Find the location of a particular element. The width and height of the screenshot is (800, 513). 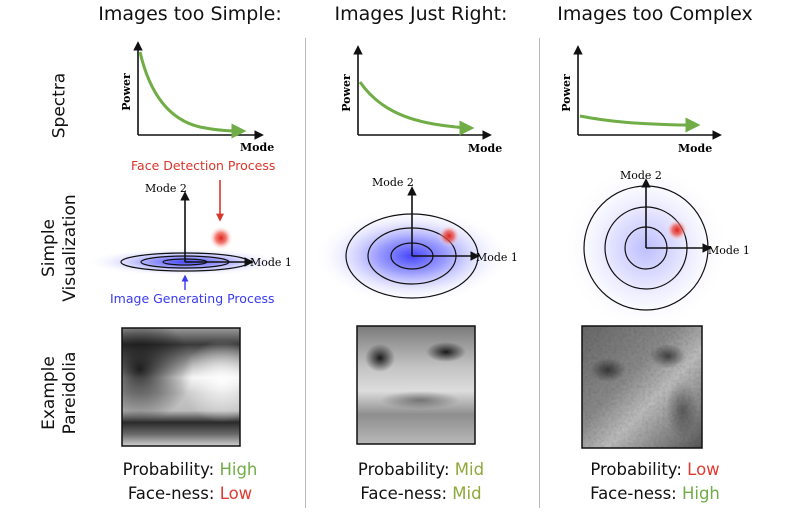

spectra-plot-just-right: Power Mode is located at coordinates (421, 100).